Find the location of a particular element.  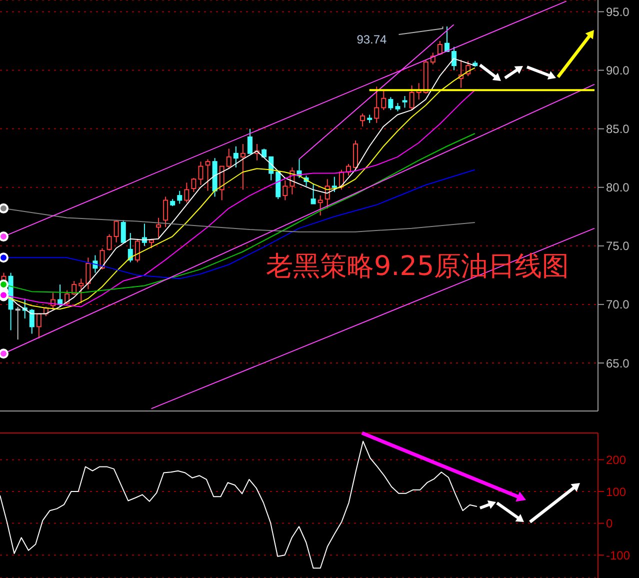

y-tick-label: 95.0 is located at coordinates (618, 11).